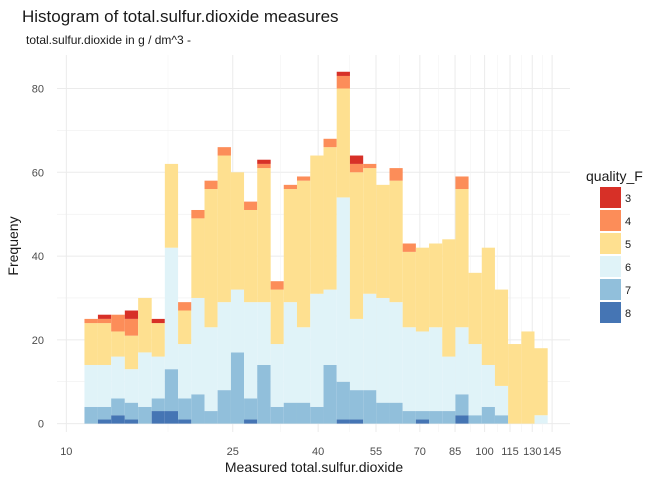 Image resolution: width=672 pixels, height=480 pixels. I want to click on x-tick-label: 55, so click(376, 452).